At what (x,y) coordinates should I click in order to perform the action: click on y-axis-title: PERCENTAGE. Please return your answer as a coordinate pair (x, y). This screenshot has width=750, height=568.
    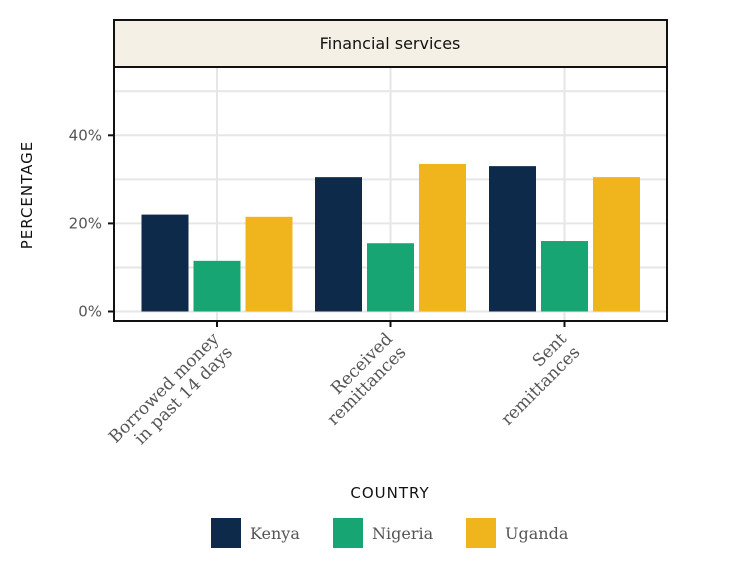
    Looking at the image, I should click on (27, 195).